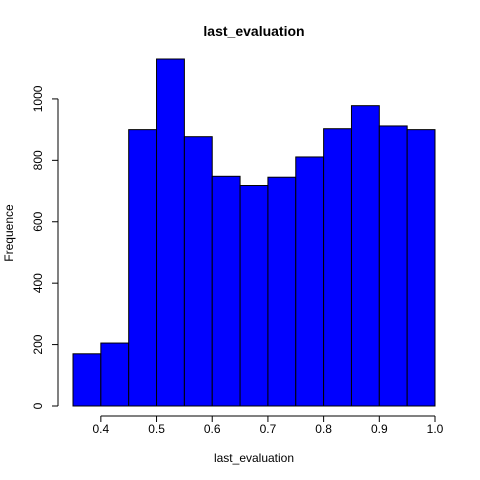 The image size is (480, 480). Describe the element at coordinates (9, 233) in the screenshot. I see `y-axis-label: Frequence` at that location.